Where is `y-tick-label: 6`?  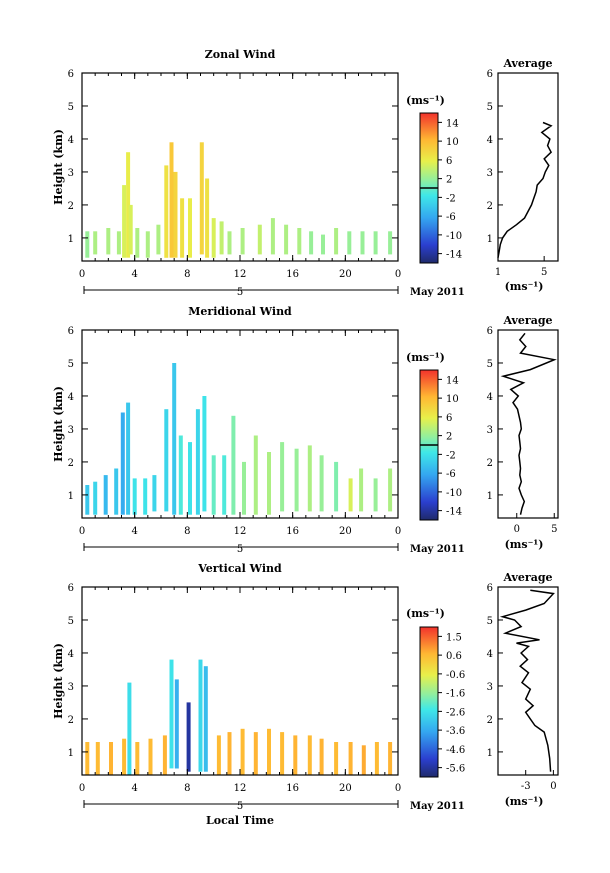
y-tick-label: 6 is located at coordinates (71, 331).